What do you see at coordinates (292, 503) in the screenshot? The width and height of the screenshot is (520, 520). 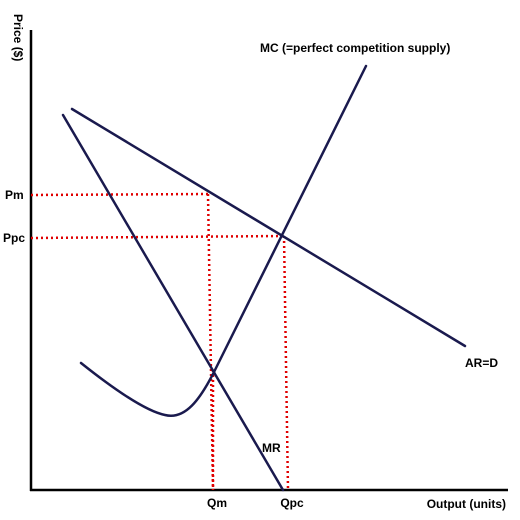 I see `qpc-label: Qpc` at bounding box center [292, 503].